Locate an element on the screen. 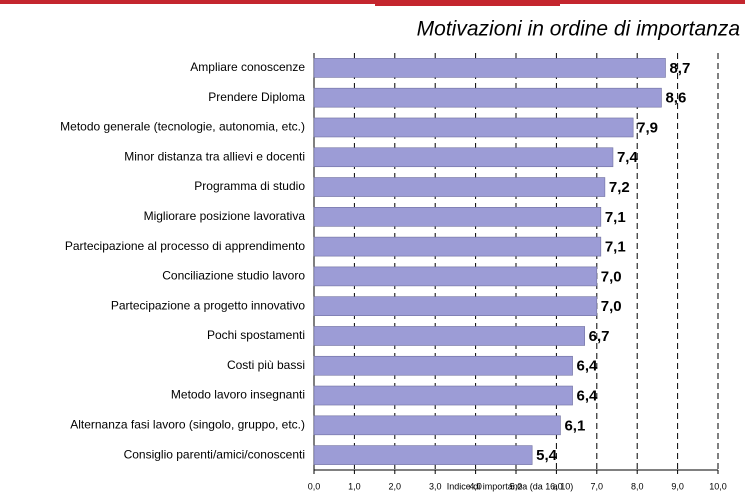  x-tick-label: 9,0 is located at coordinates (677, 486).